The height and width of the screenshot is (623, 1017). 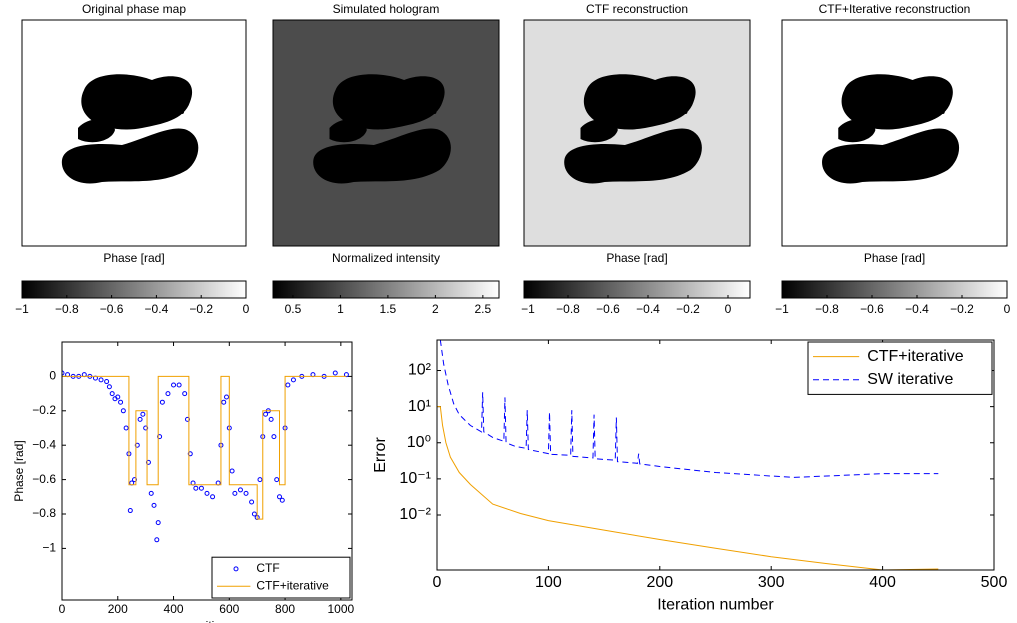 What do you see at coordinates (910, 379) in the screenshot?
I see `legend-label: SW iterative` at bounding box center [910, 379].